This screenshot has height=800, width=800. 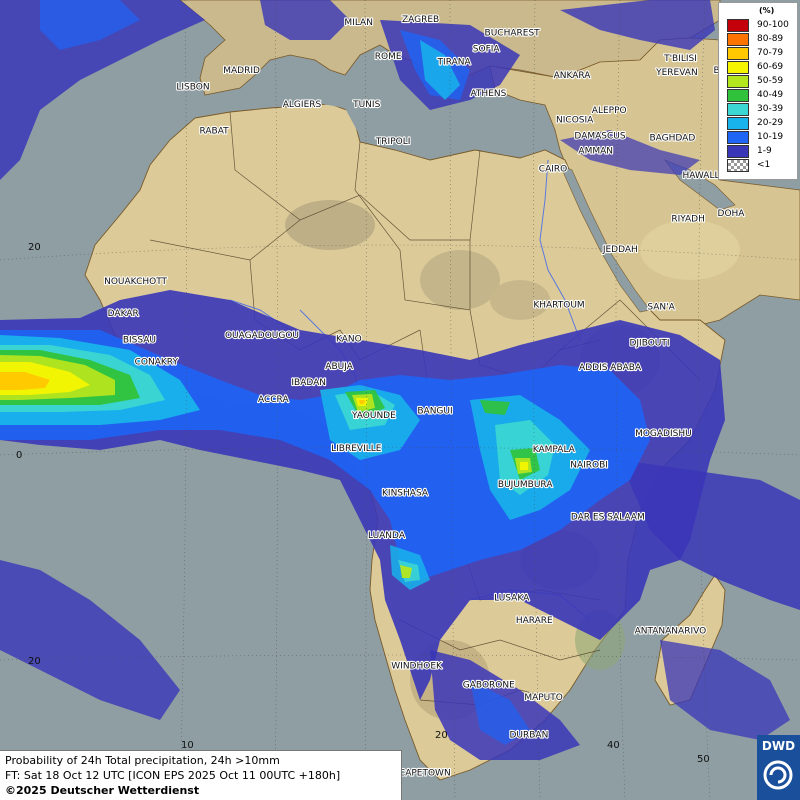 I want to click on legend-item: 70-79, so click(x=762, y=53).